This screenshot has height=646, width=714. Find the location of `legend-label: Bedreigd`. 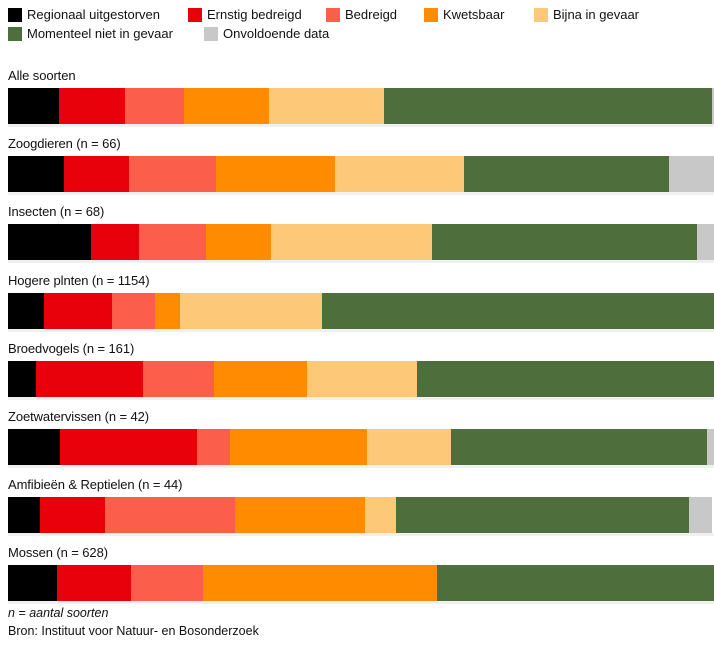

legend-label: Bedreigd is located at coordinates (371, 14).